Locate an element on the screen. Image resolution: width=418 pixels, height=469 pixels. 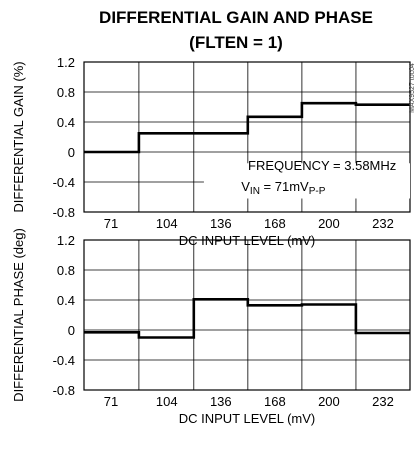
y-axis-label: DIFFERENTIAL PHASE (deg) is located at coordinates (18, 315).